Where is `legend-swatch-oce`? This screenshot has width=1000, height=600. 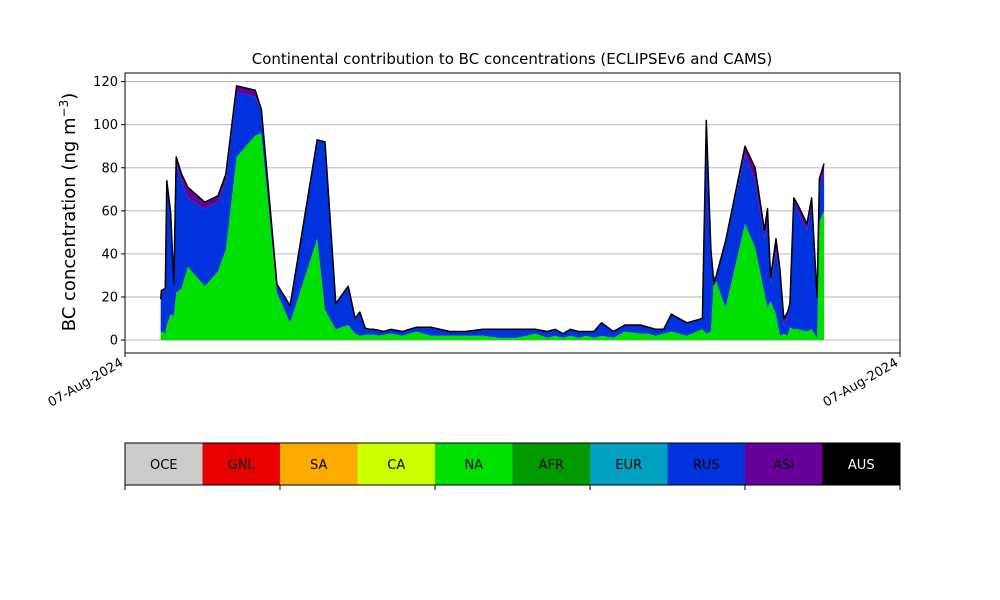 legend-swatch-oce is located at coordinates (164, 464).